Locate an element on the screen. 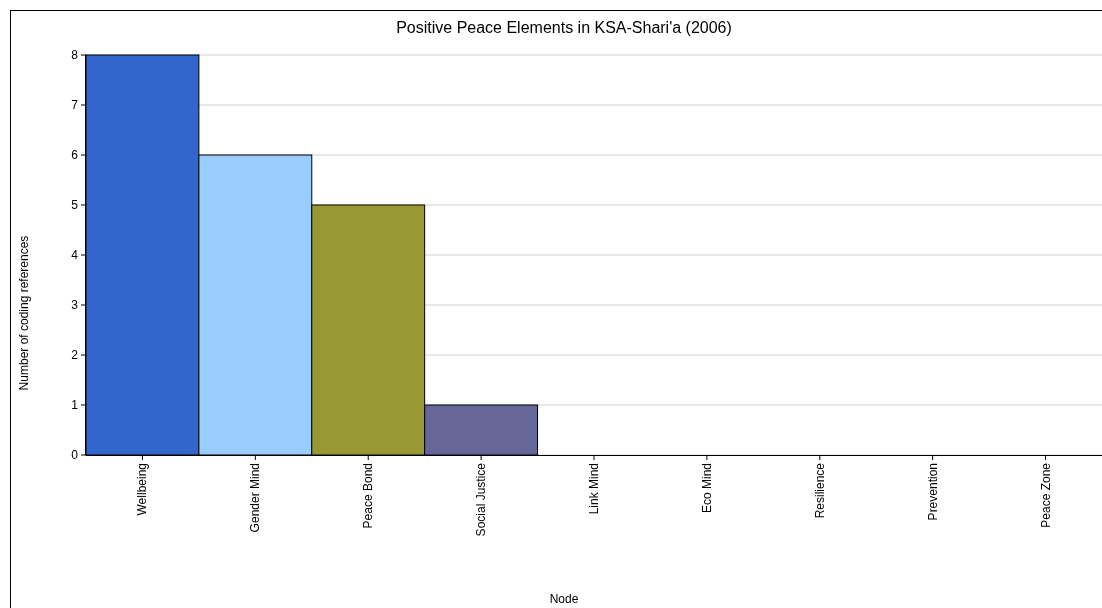 This screenshot has width=1102, height=608. x-tick-label: Resilience is located at coordinates (819, 490).